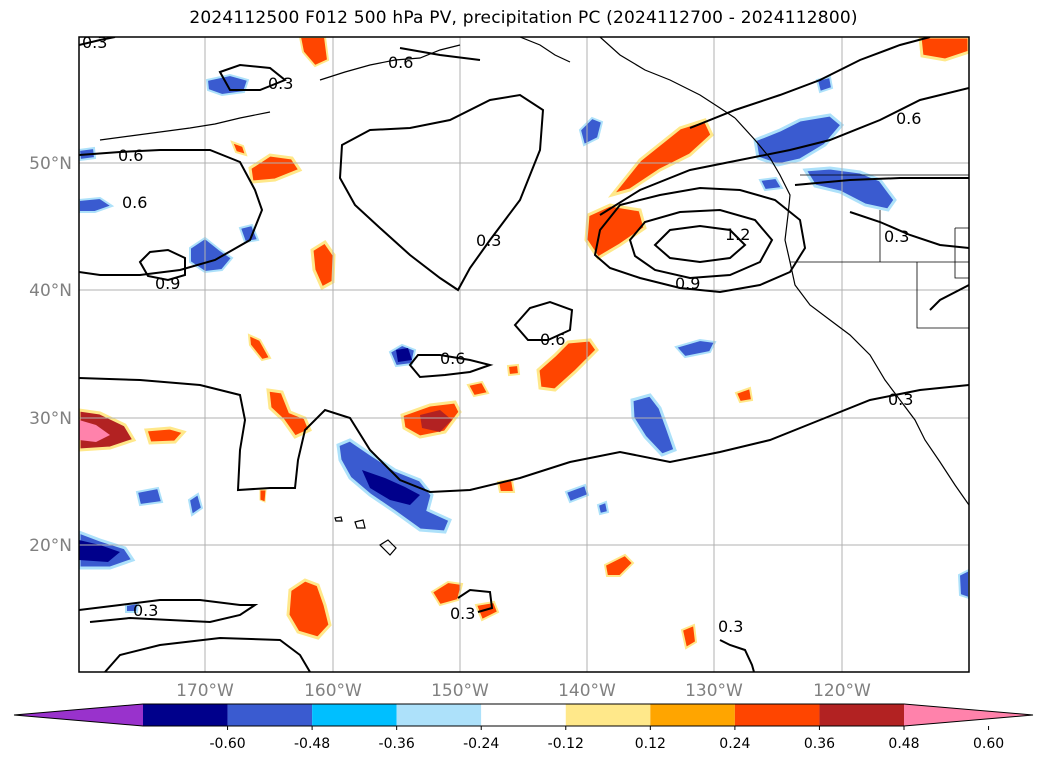  What do you see at coordinates (903, 744) in the screenshot?
I see `colorbar-tick-label: 0.48` at bounding box center [903, 744].